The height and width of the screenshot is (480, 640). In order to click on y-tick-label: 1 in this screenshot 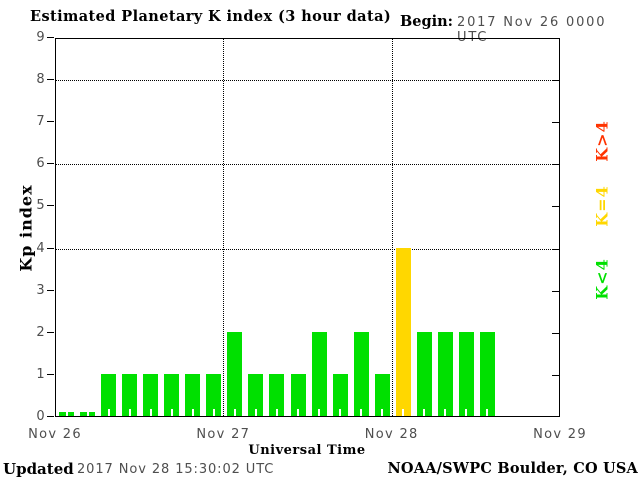, I will do `click(41, 374)`.